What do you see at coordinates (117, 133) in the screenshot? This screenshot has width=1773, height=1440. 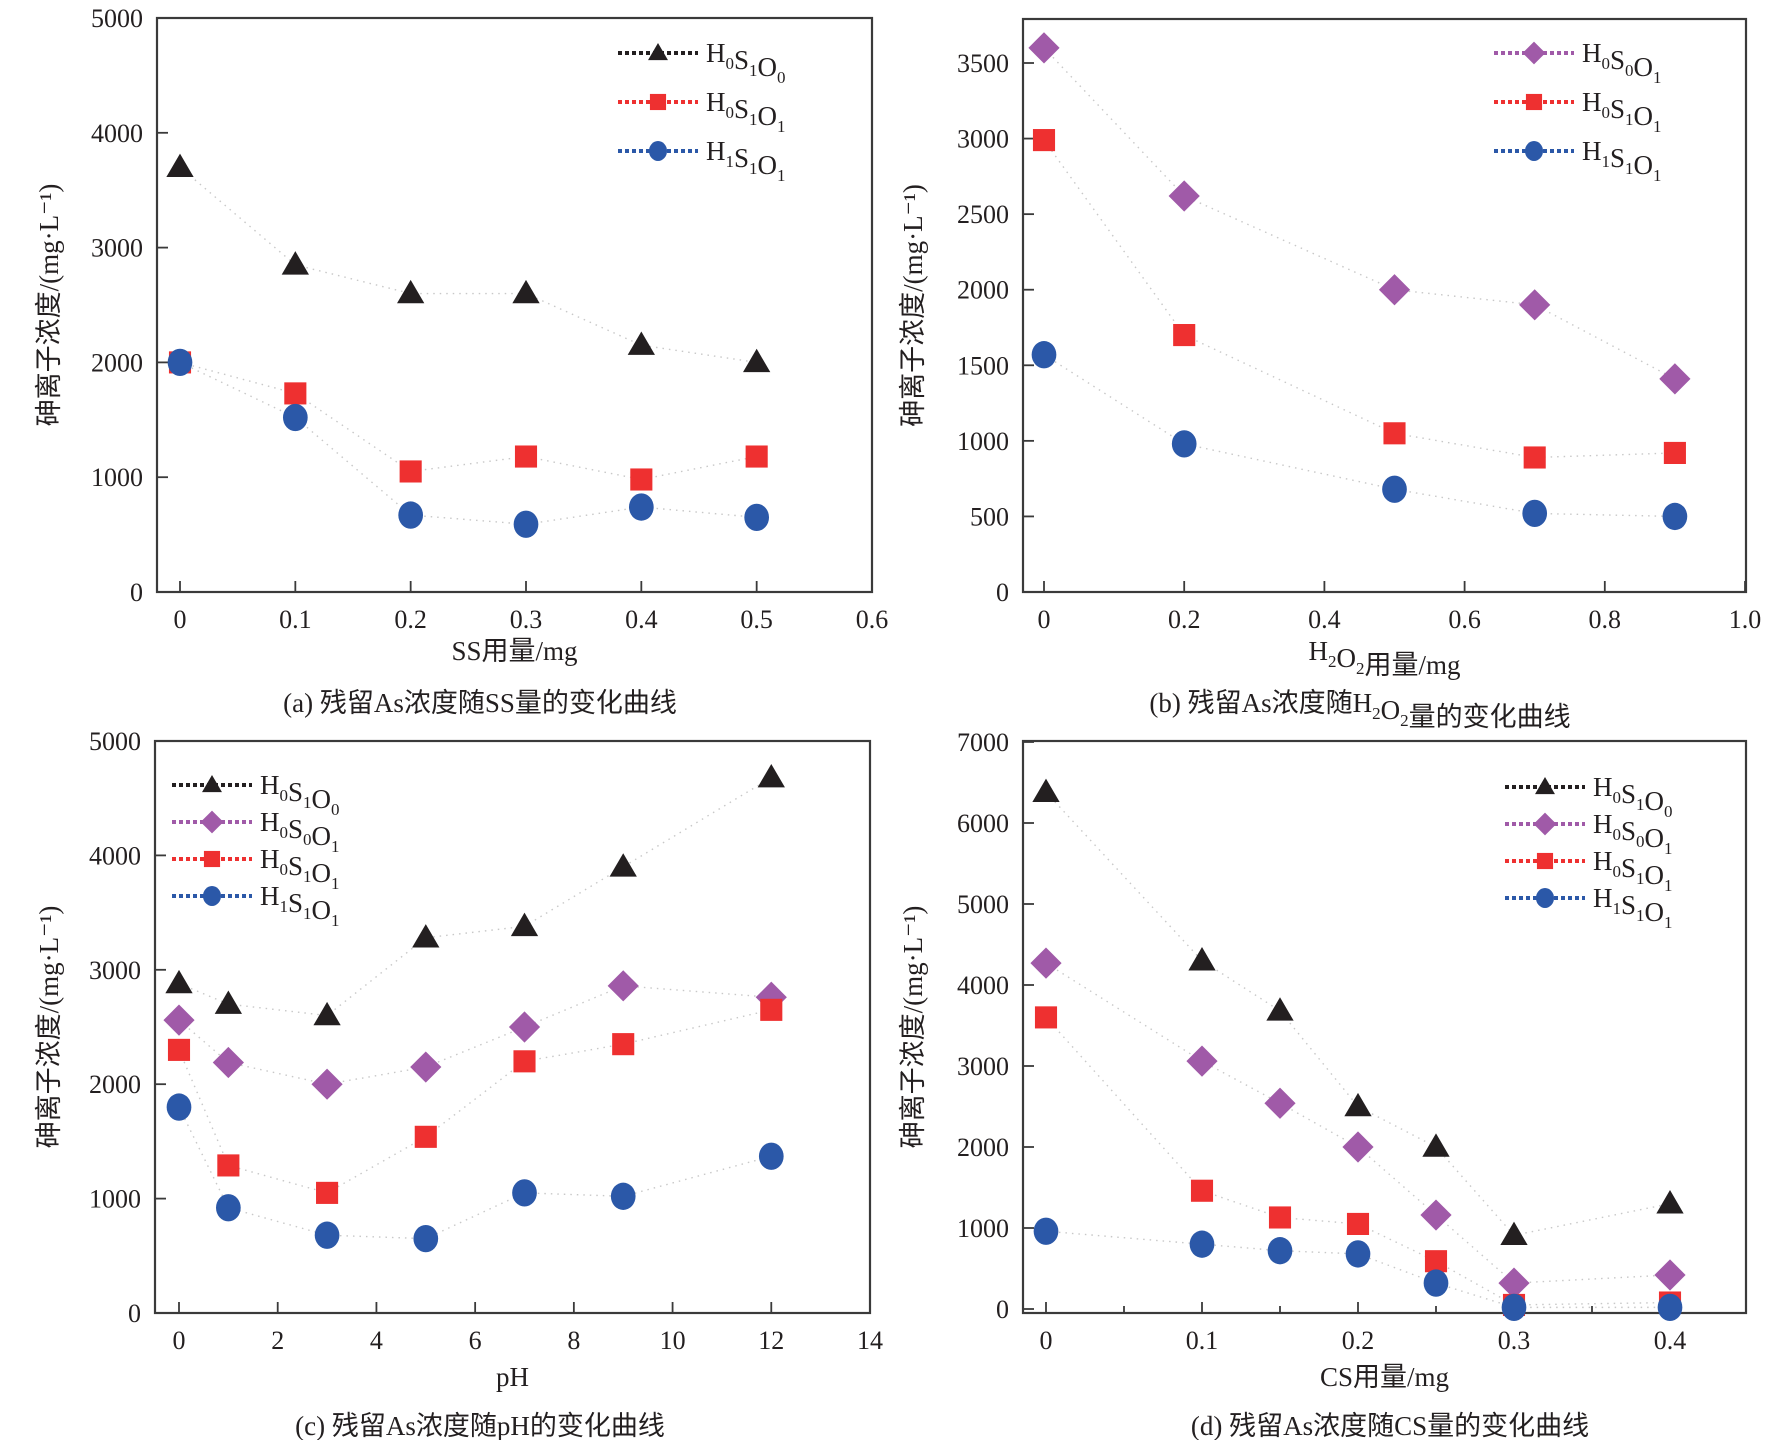 I see `y-tick-label: 4000` at bounding box center [117, 133].